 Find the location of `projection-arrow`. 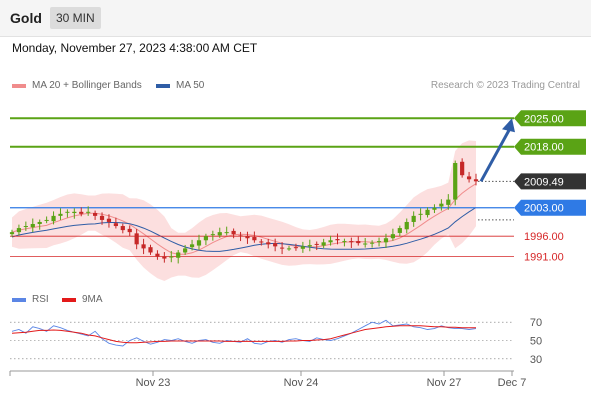

projection-arrow is located at coordinates (495, 156).